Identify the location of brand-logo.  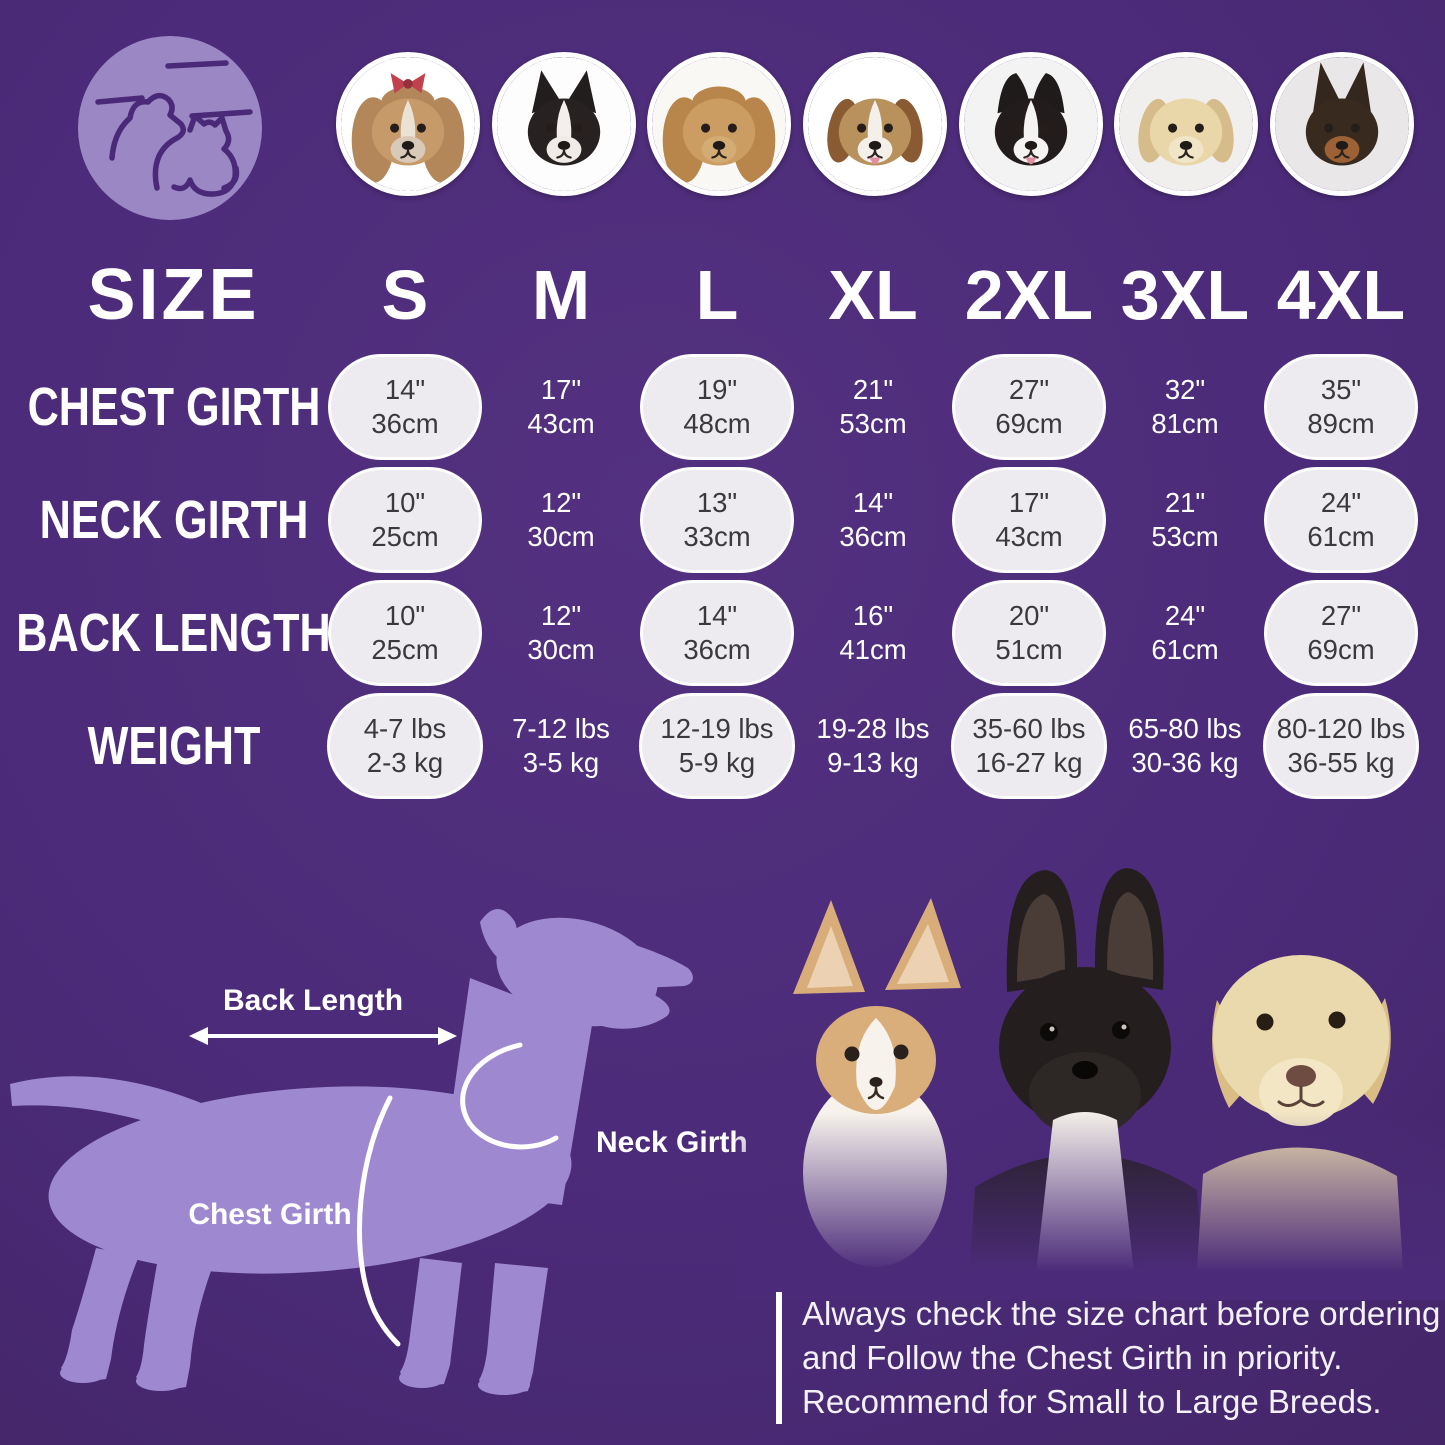
(170, 128).